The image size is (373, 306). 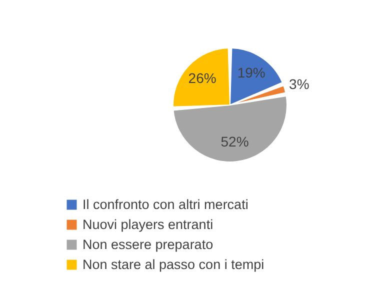 What do you see at coordinates (148, 244) in the screenshot?
I see `legend-label: Non essere preparato` at bounding box center [148, 244].